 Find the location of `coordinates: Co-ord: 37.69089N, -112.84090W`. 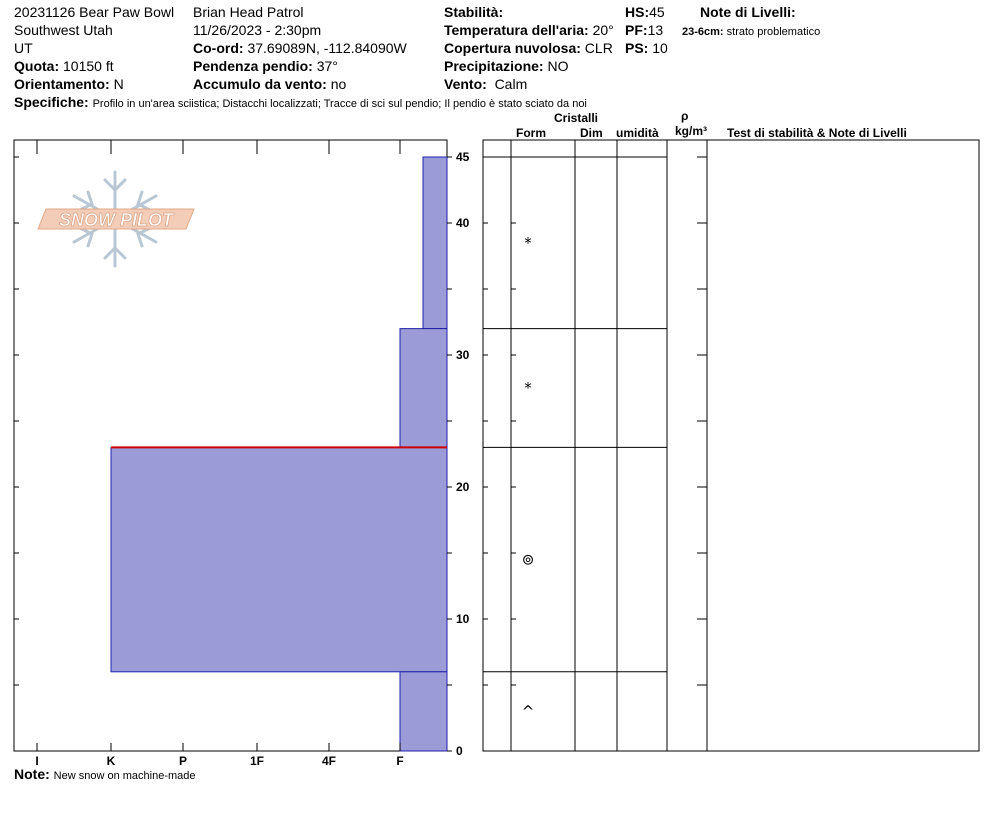

coordinates: Co-ord: 37.69089N, -112.84090W is located at coordinates (300, 48).